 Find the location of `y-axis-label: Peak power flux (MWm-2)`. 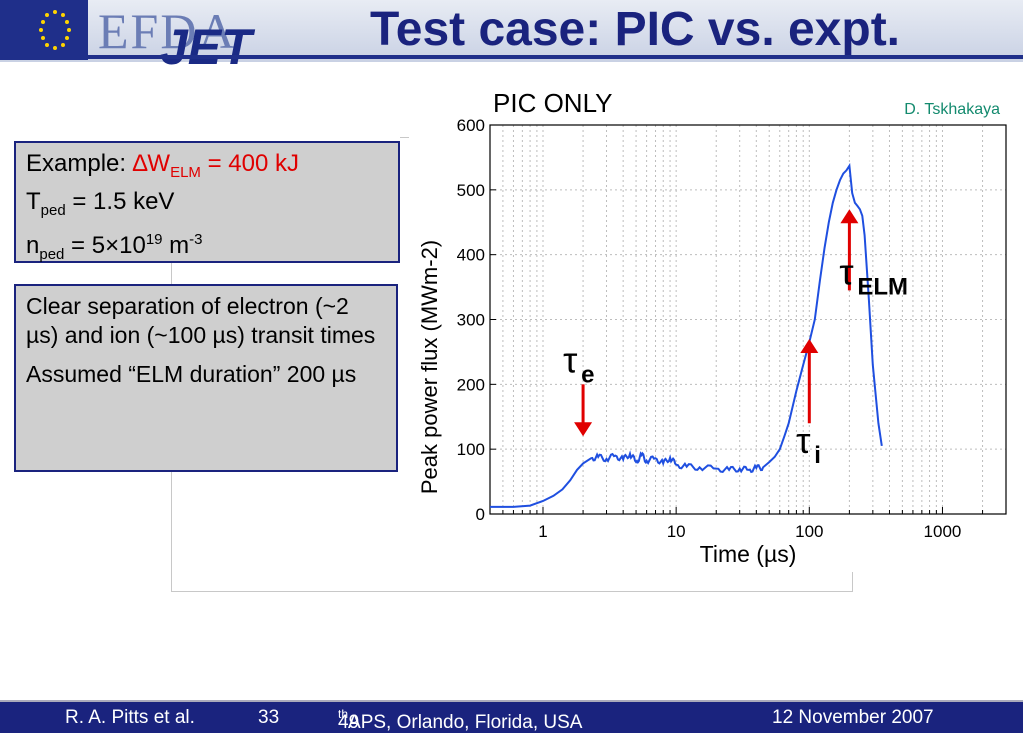

y-axis-label: Peak power flux (MWm-2) is located at coordinates (429, 367).